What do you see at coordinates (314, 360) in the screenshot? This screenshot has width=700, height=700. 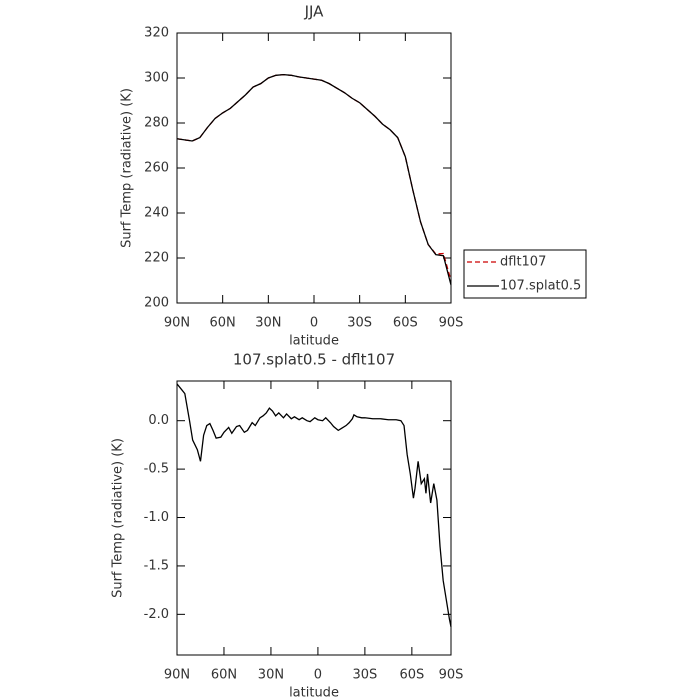 I see `chart-title: 107.splat0.5 - dflt107` at bounding box center [314, 360].